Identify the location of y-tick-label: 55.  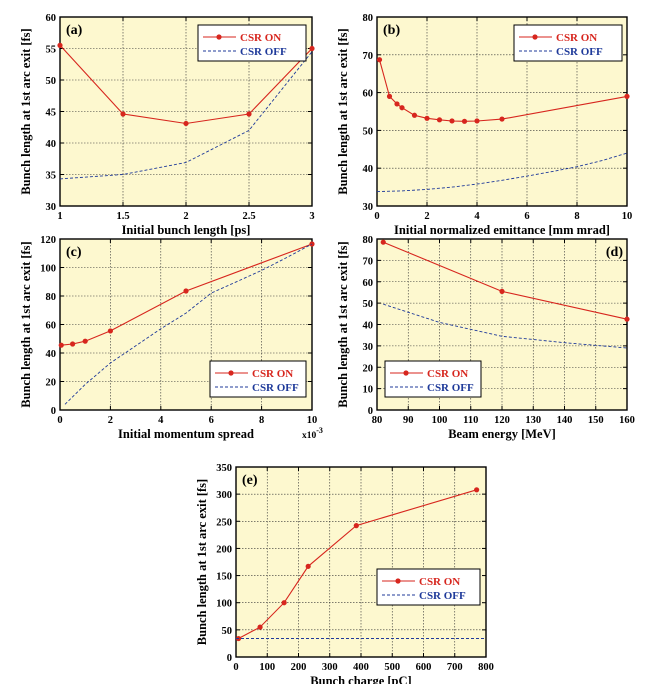
(51, 50).